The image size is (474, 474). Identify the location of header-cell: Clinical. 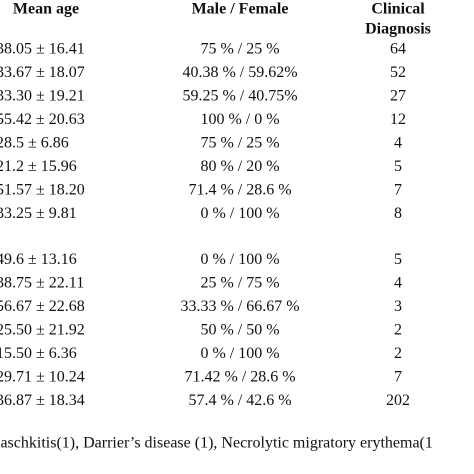
(398, 9).